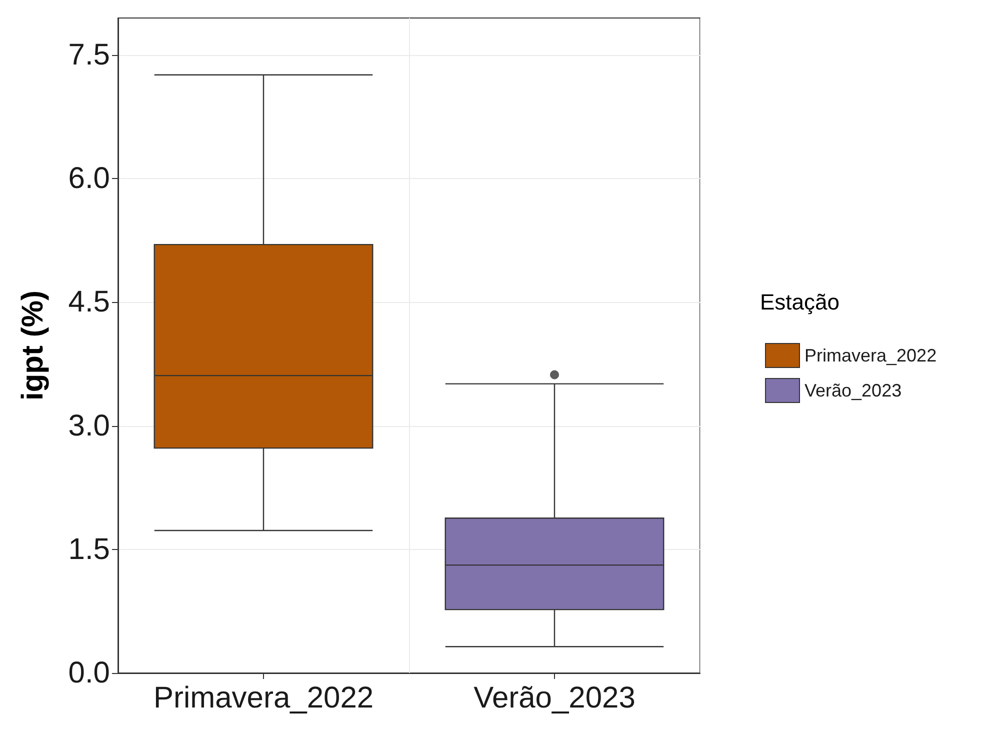  Describe the element at coordinates (89, 549) in the screenshot. I see `y-tick-label: 1.5` at that location.